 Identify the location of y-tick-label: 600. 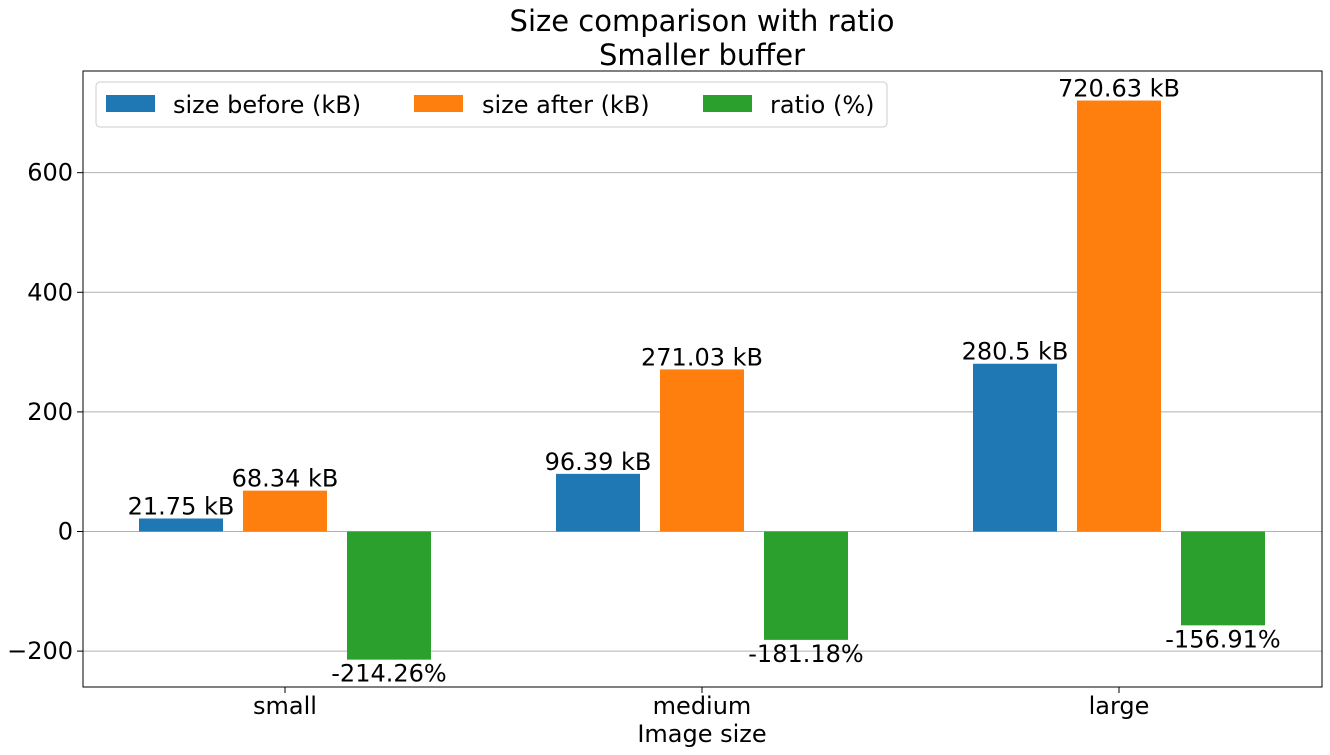
(50, 173).